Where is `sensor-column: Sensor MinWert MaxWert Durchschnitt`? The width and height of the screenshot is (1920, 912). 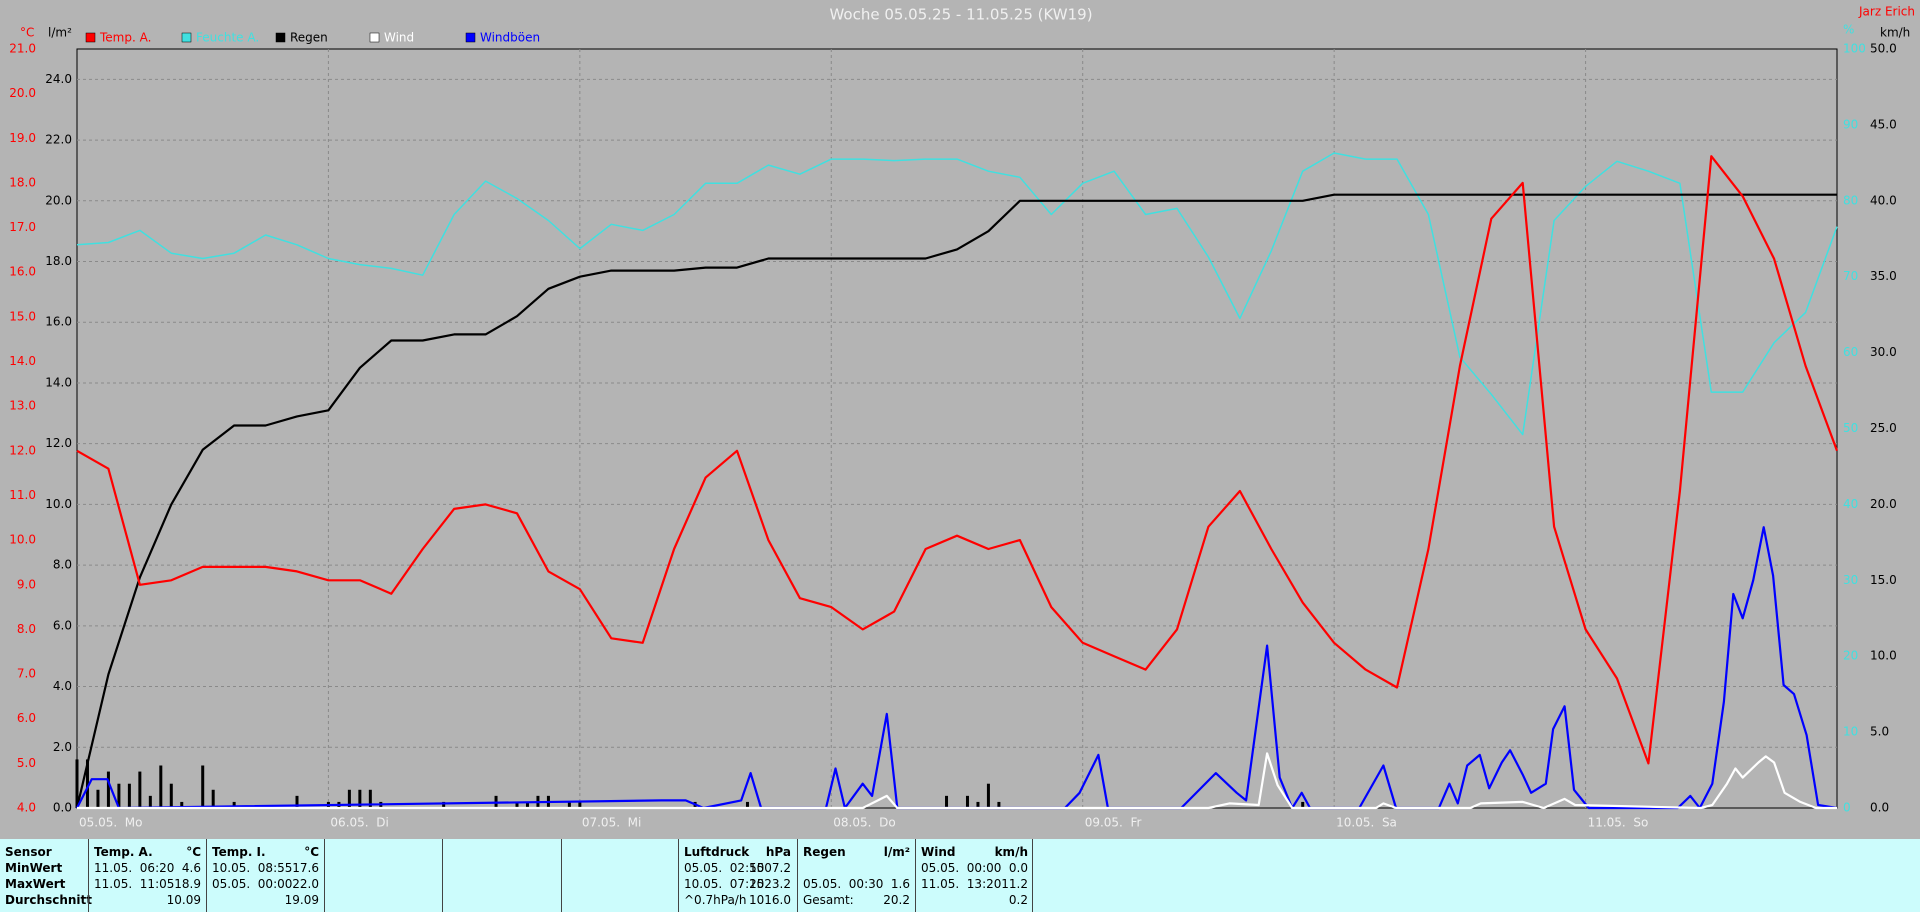
sensor-column: Sensor MinWert MaxWert Durchschnitt is located at coordinates (46, 875).